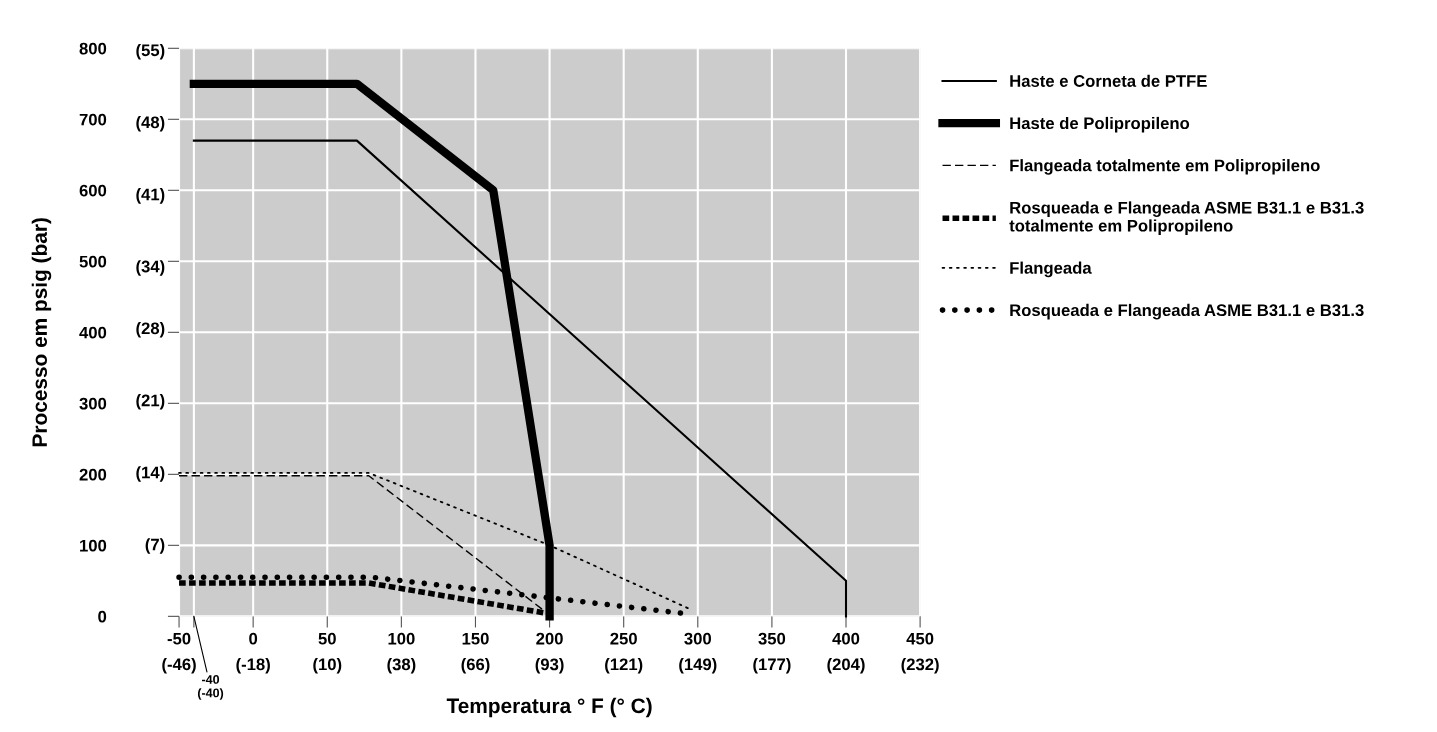 The image size is (1437, 732). What do you see at coordinates (179, 666) in the screenshot?
I see `x2-tick-label: (-46)` at bounding box center [179, 666].